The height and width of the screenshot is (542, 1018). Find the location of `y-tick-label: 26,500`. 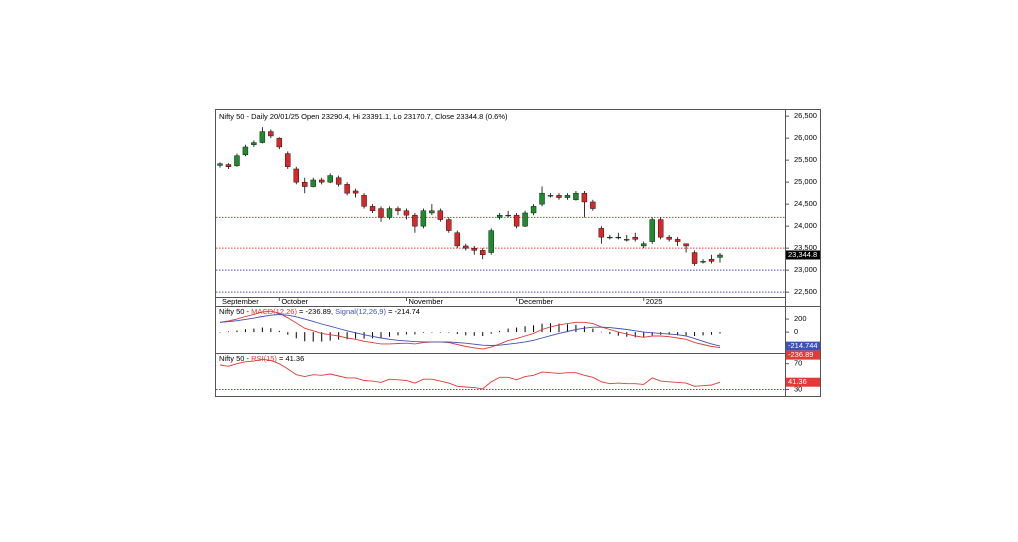

y-tick-label: 26,500 is located at coordinates (805, 115).